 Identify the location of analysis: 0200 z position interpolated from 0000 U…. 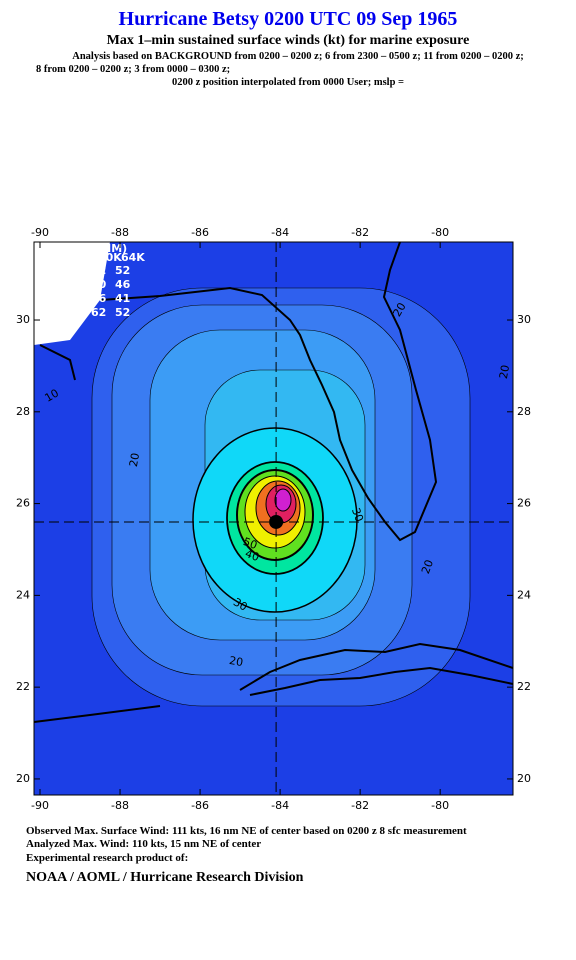
(288, 82).